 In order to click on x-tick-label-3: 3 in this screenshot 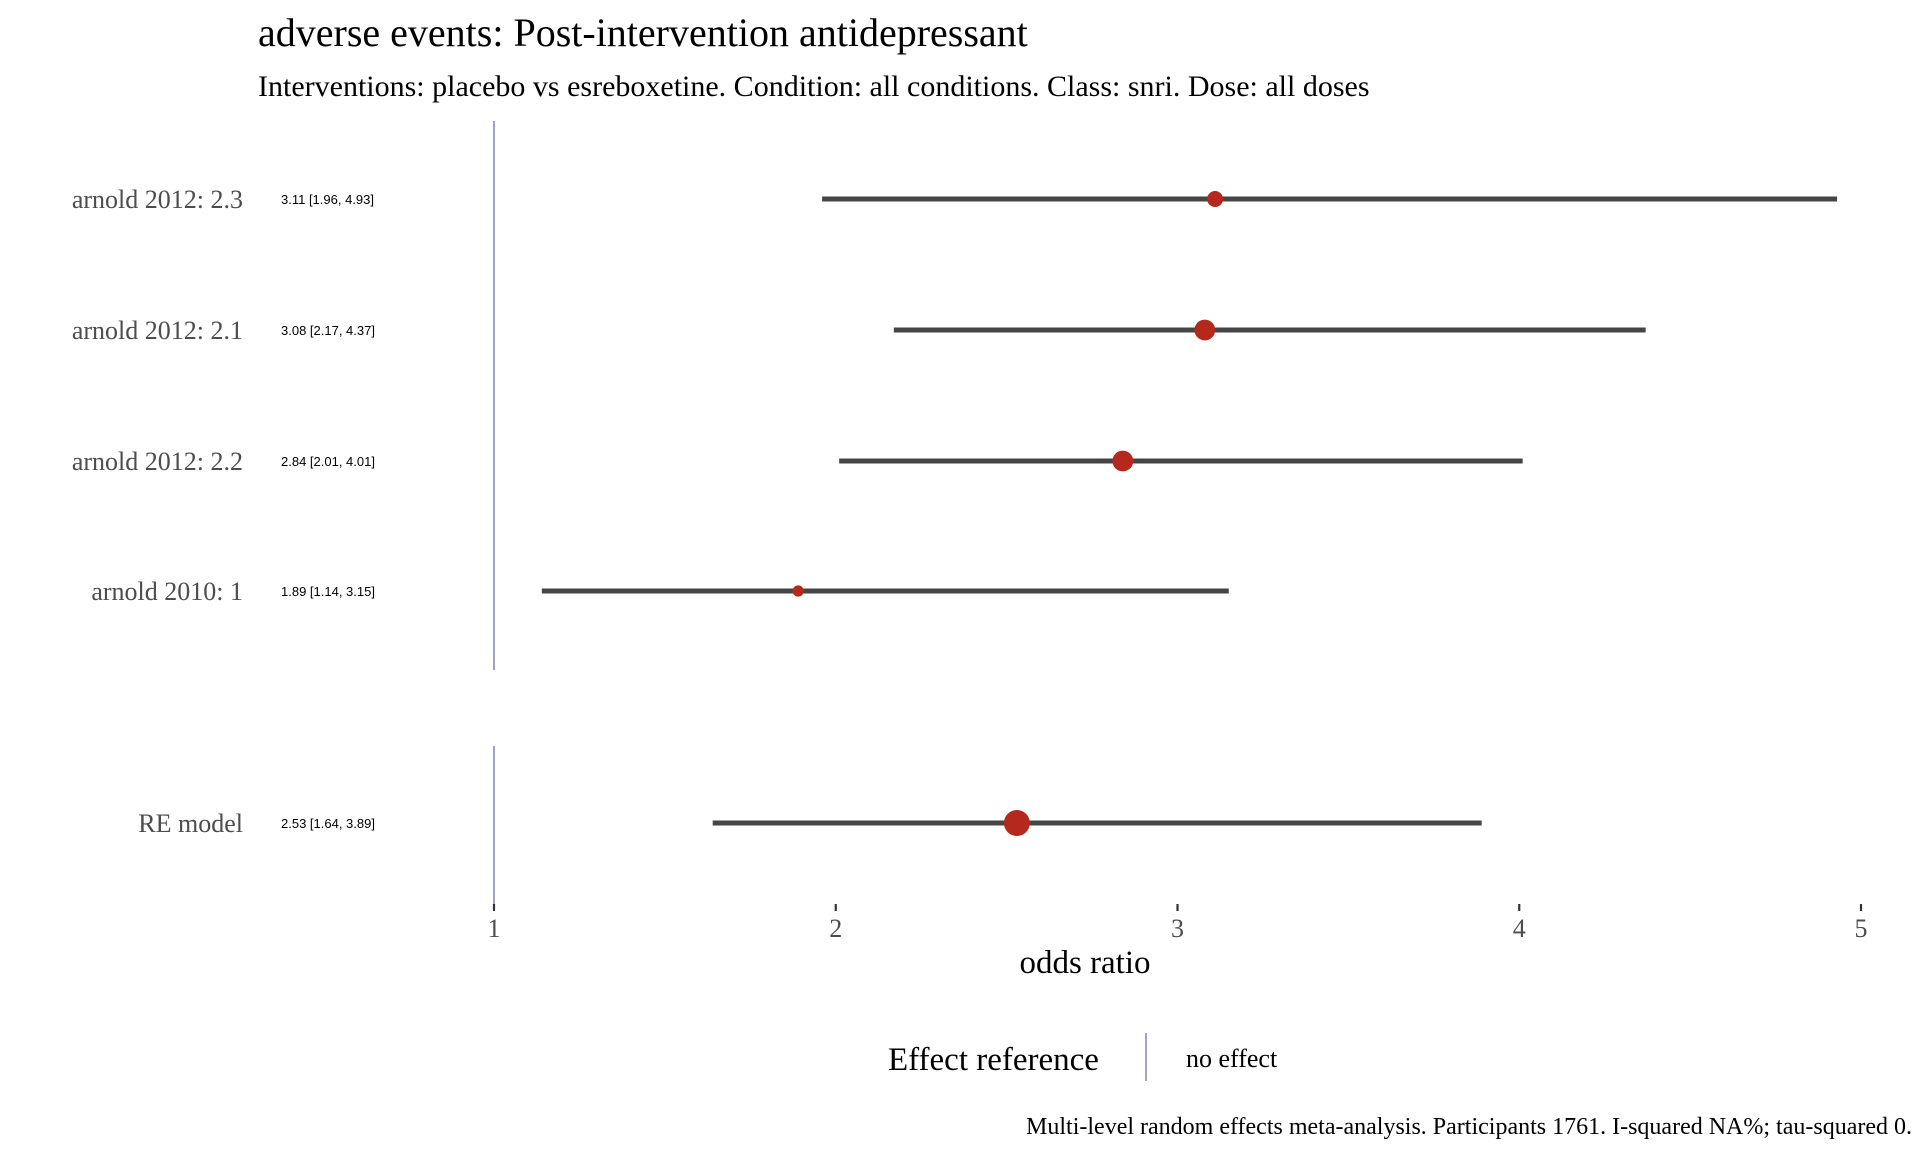, I will do `click(1177, 928)`.